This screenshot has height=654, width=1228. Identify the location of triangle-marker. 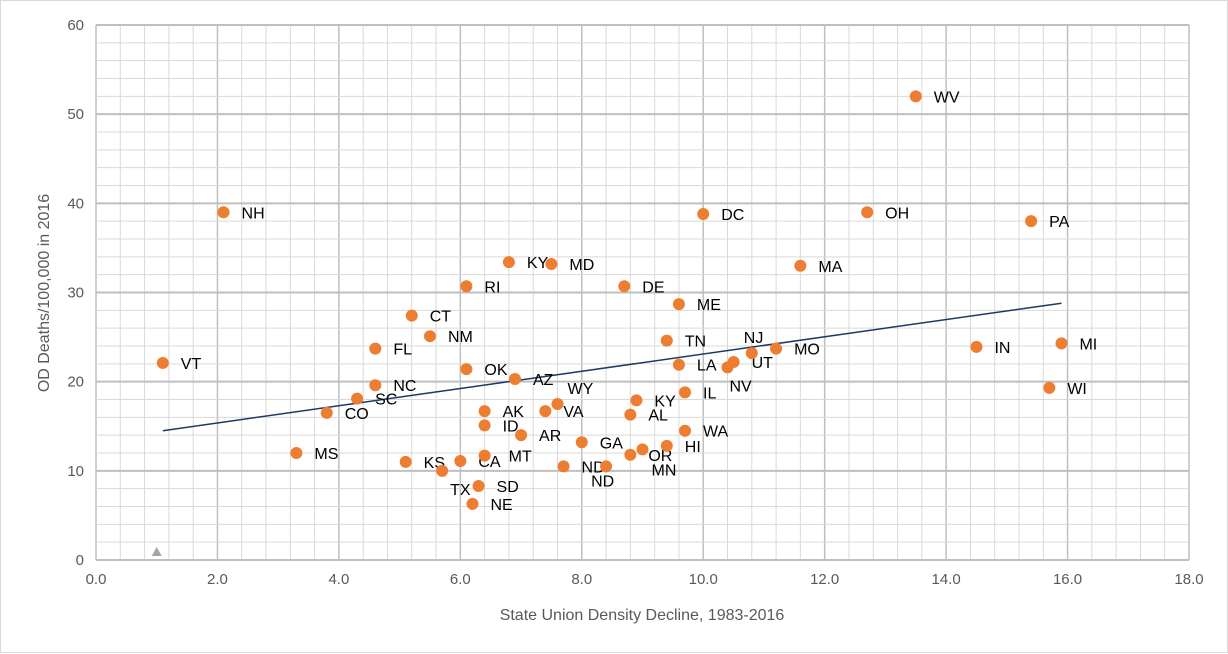
(156, 551).